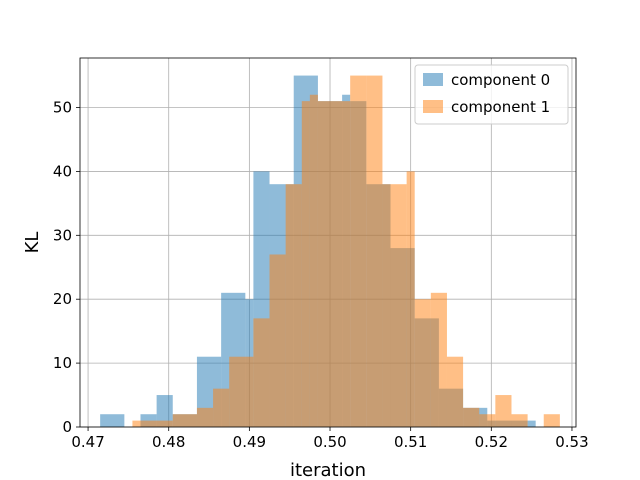 This screenshot has height=480, width=640. What do you see at coordinates (491, 442) in the screenshot?
I see `x-tick-label: 0.52` at bounding box center [491, 442].